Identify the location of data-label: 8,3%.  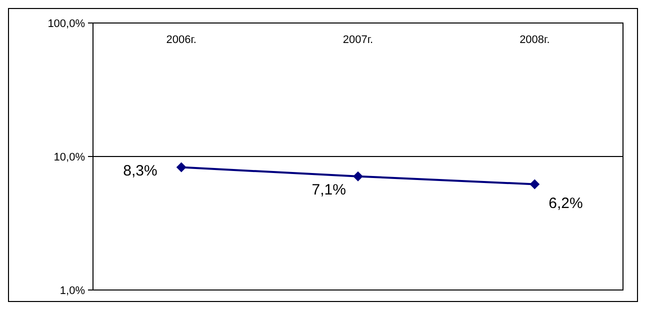
(140, 171).